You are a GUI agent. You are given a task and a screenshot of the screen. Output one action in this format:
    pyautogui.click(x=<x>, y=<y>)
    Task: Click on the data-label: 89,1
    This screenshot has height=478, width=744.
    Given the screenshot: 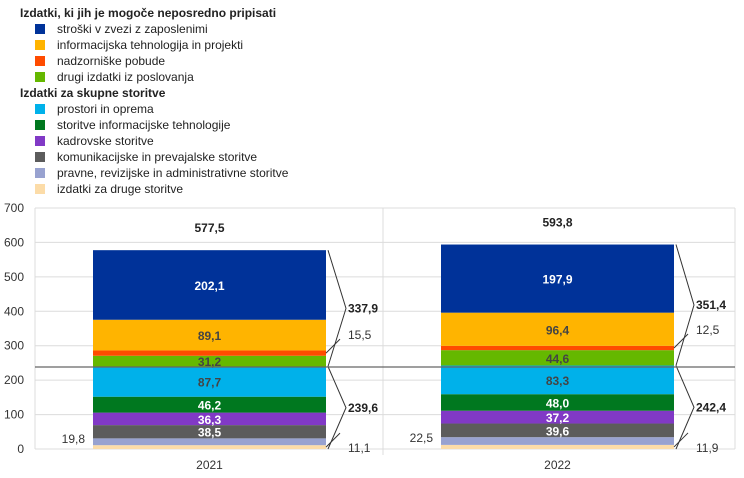 What is the action you would take?
    pyautogui.click(x=210, y=336)
    